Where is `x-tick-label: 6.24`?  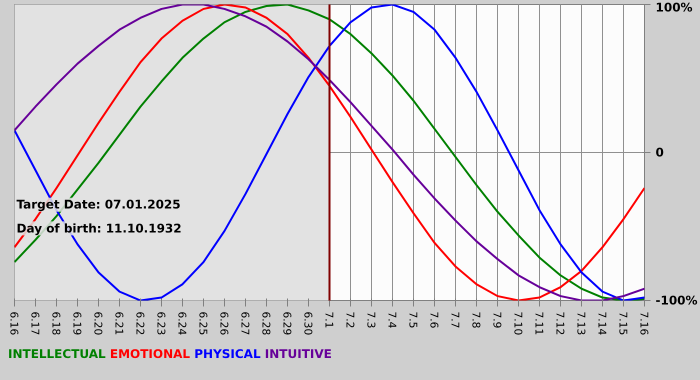 x-tick-label: 6.24 is located at coordinates (182, 324).